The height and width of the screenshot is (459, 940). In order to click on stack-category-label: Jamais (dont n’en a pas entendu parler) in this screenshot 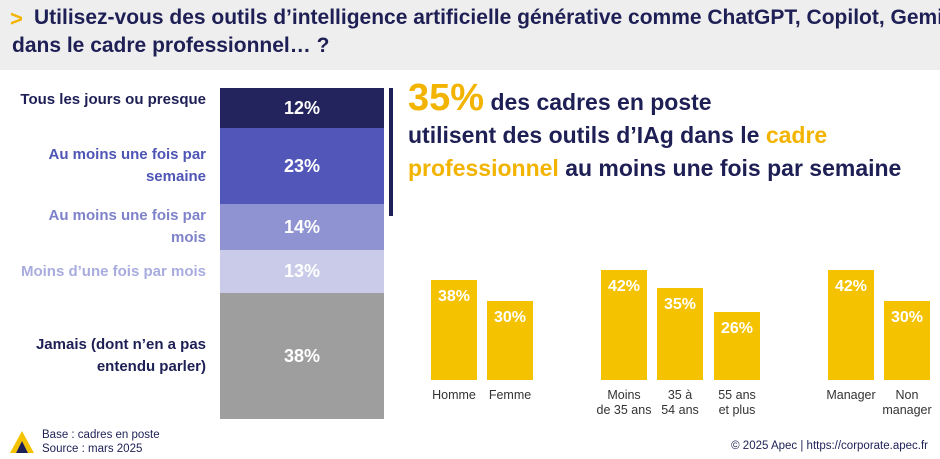, I will do `click(120, 355)`.